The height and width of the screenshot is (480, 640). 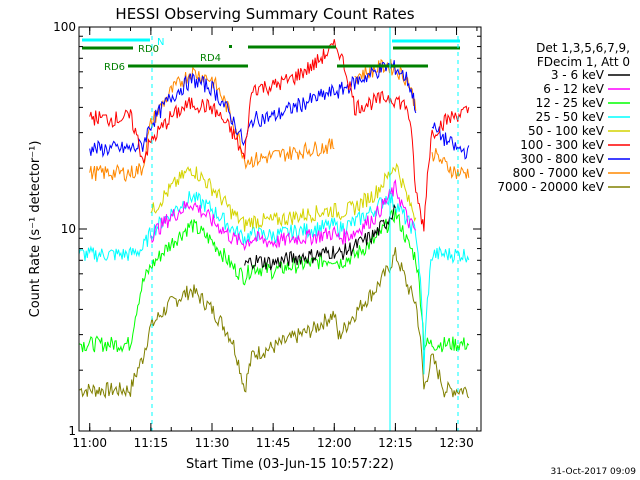 What do you see at coordinates (35, 229) in the screenshot?
I see `y-axis-label: Count Rate (s⁻¹ detector⁻¹)` at bounding box center [35, 229].